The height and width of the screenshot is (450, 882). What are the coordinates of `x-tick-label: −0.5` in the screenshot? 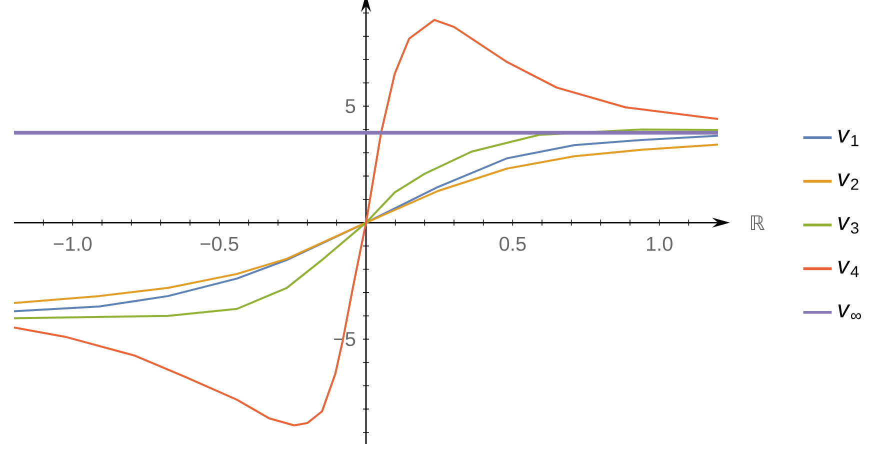 It's located at (219, 243).